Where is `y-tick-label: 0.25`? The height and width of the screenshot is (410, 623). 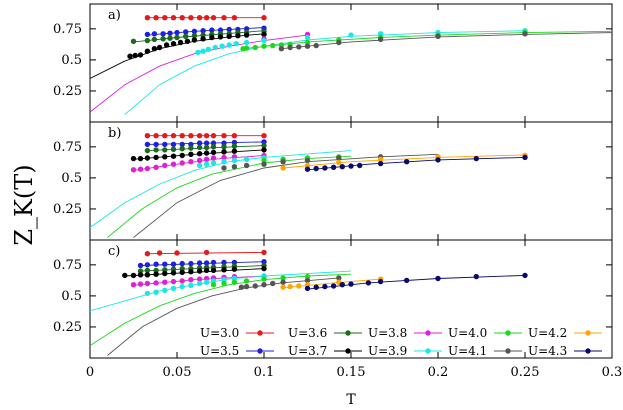
y-tick-label: 0.25 is located at coordinates (67, 209).